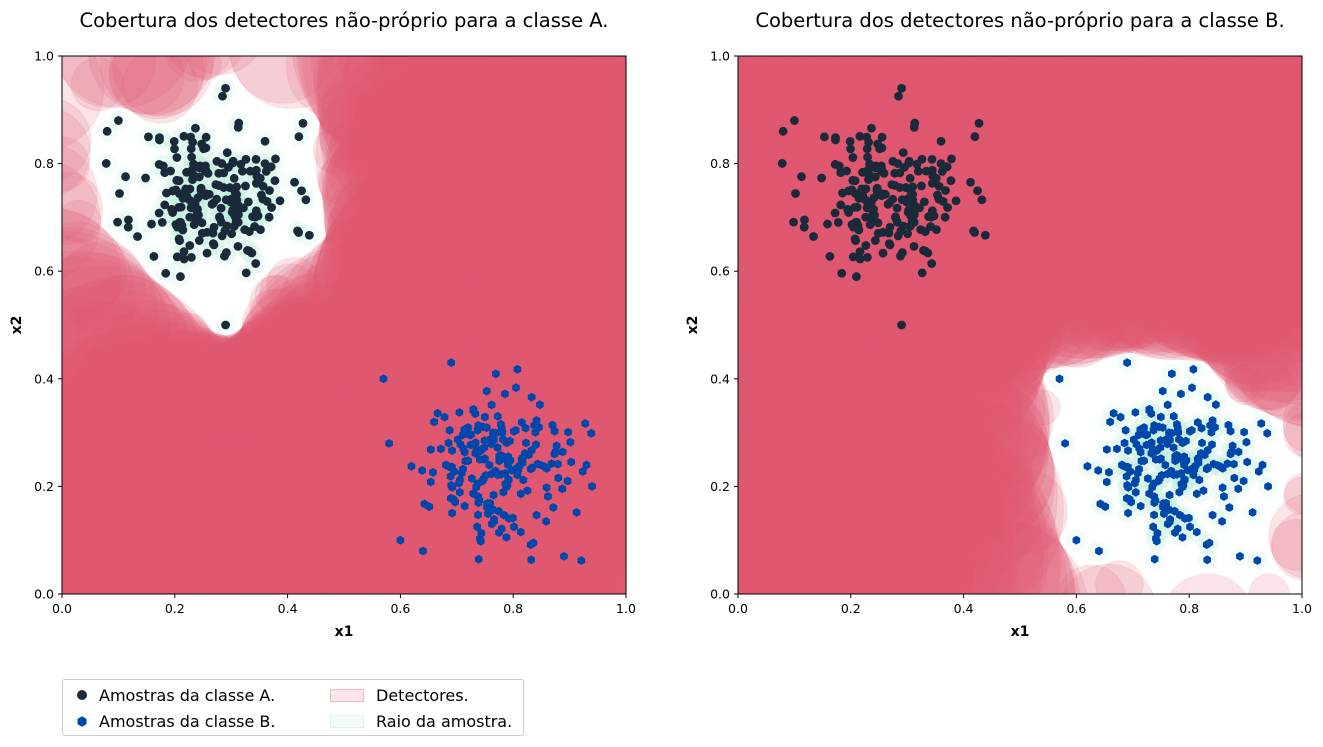 The width and height of the screenshot is (1323, 747). What do you see at coordinates (347, 695) in the screenshot?
I see `legend-detector-patch-icon` at bounding box center [347, 695].